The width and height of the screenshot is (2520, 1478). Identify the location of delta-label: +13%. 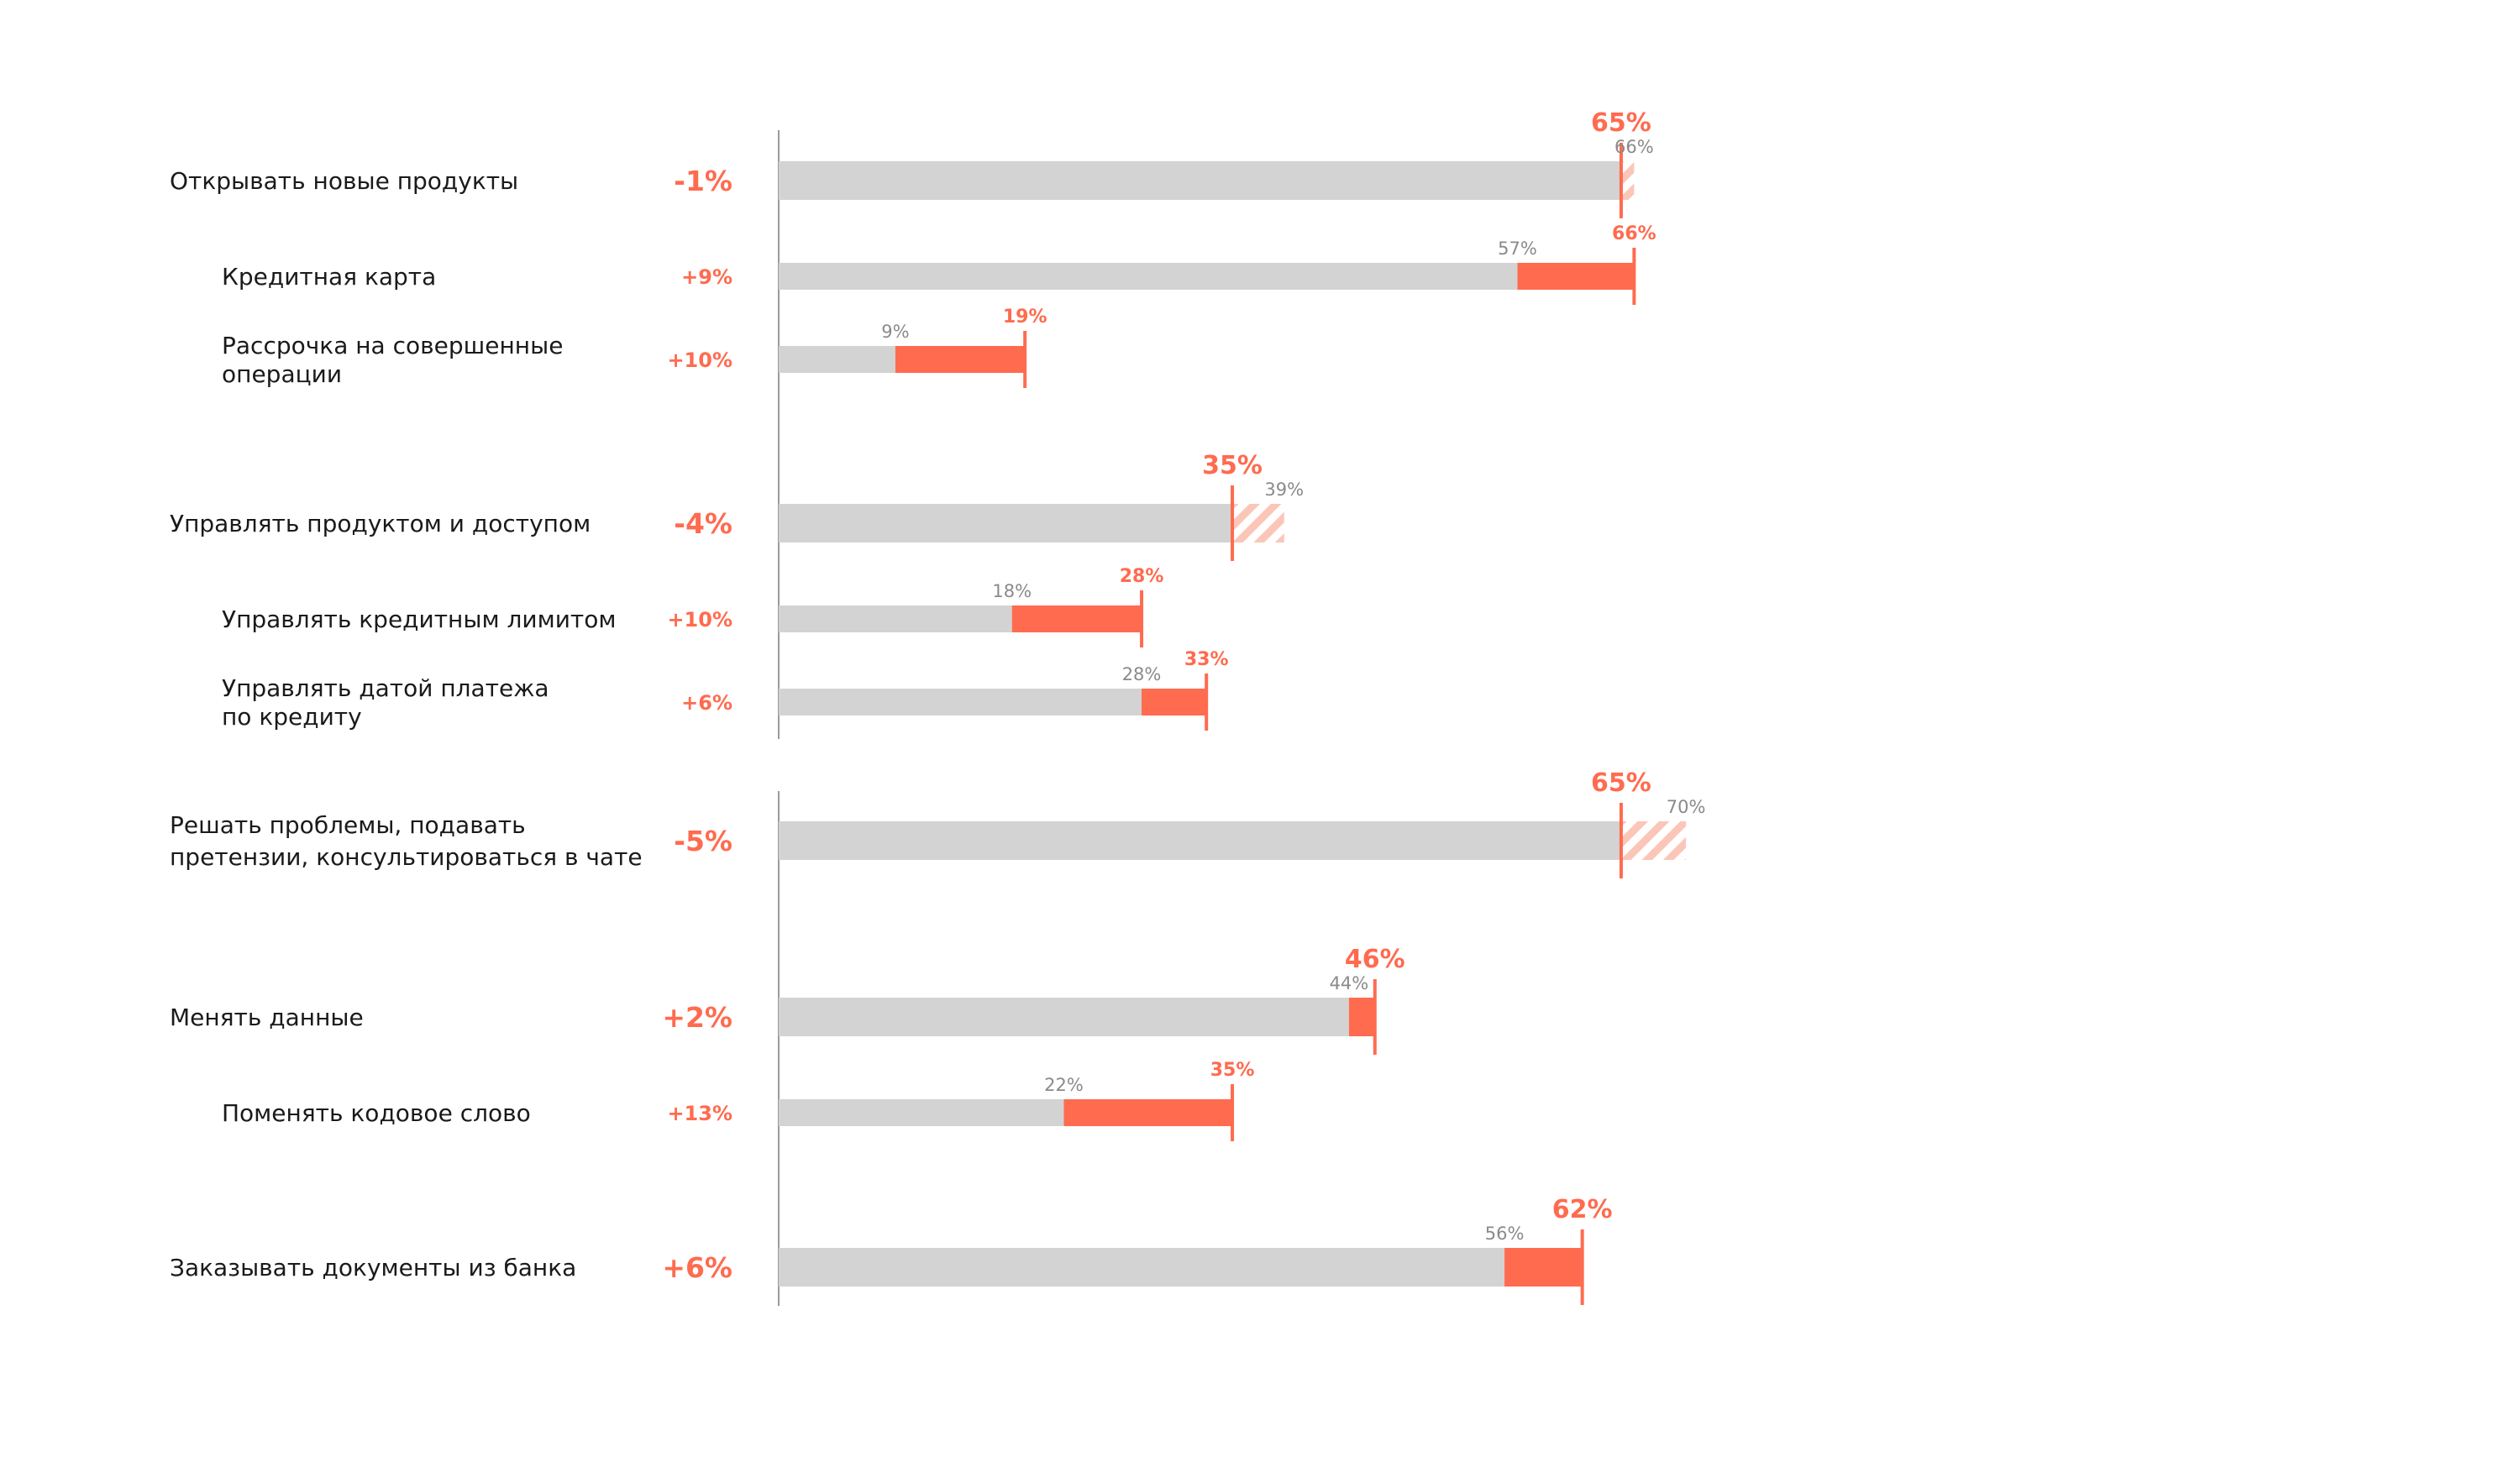
(699, 1113).